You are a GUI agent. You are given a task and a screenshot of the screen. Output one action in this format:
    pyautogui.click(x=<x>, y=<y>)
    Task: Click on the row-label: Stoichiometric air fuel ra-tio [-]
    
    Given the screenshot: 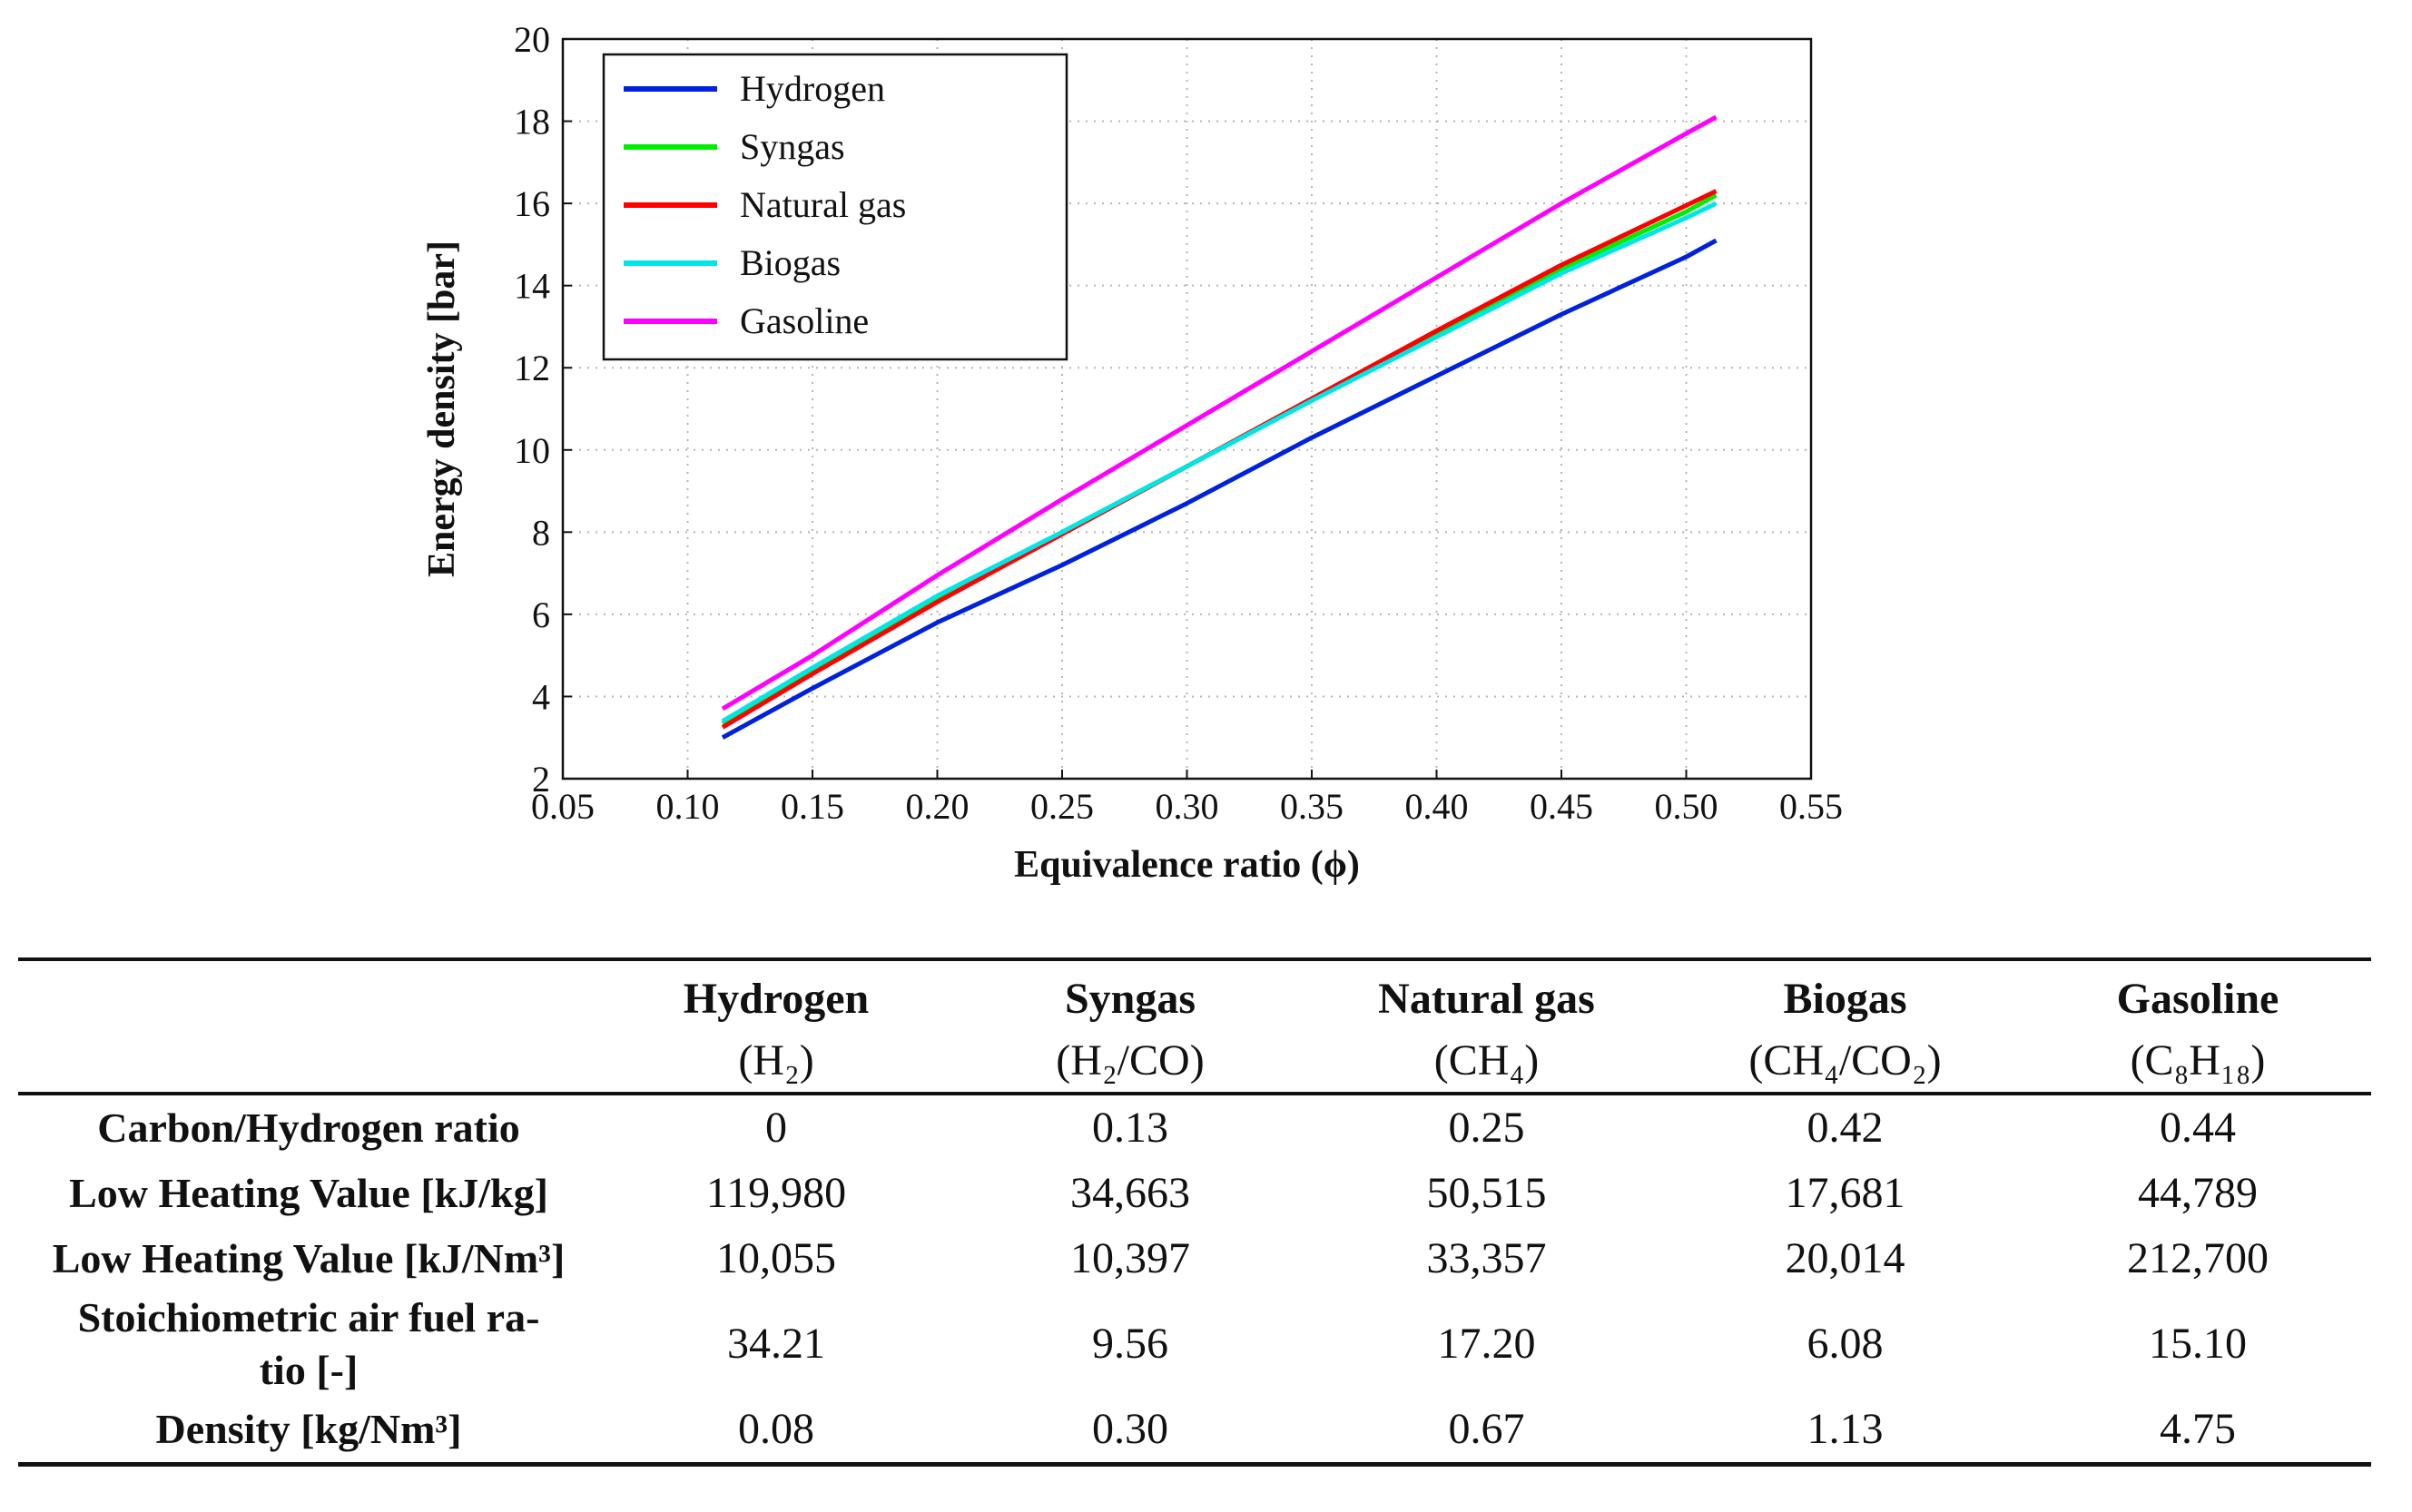 What is the action you would take?
    pyautogui.click(x=308, y=1343)
    